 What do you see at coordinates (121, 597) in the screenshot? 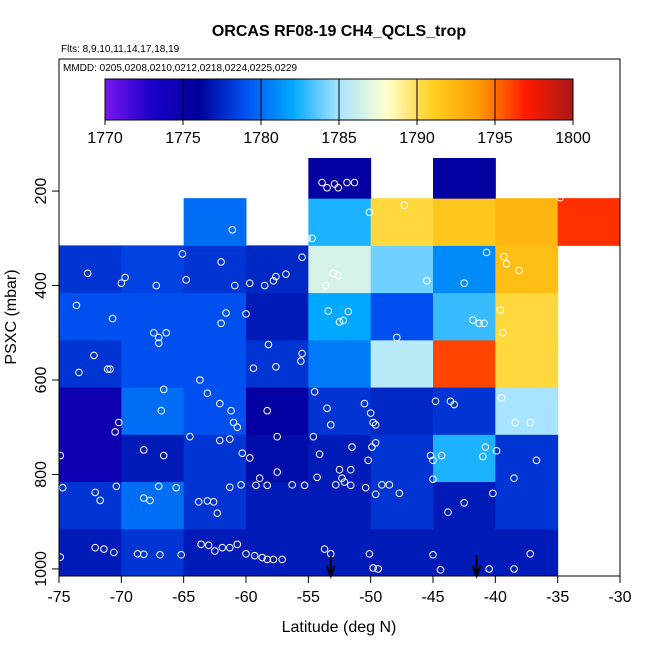
I see `x-tick-label: -70` at bounding box center [121, 597].